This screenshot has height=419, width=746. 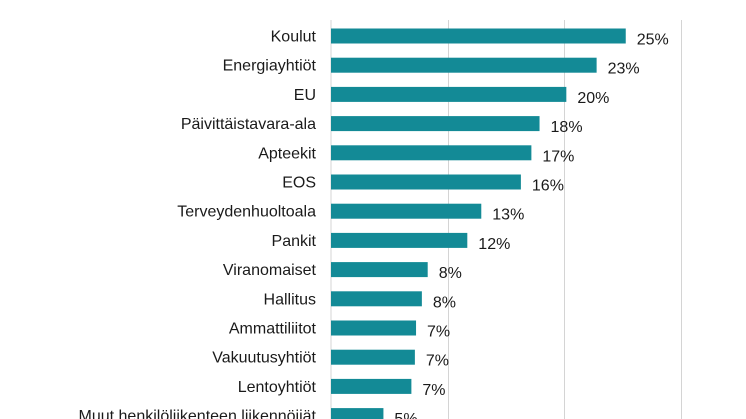 I want to click on category-label: EOS, so click(x=299, y=183).